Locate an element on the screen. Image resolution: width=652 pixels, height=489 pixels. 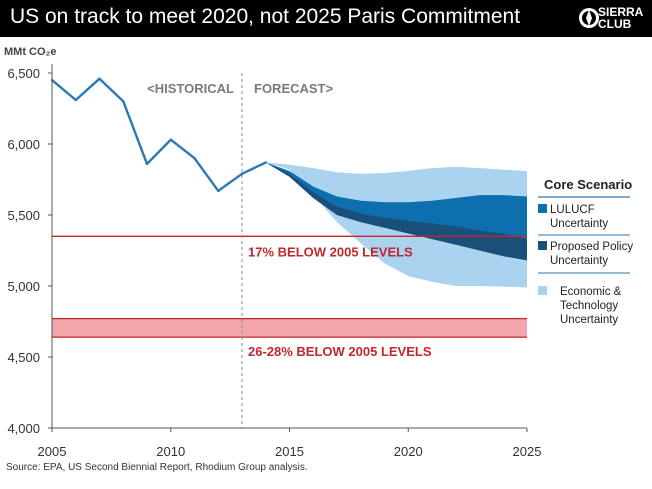
y-tick-label-6000: 6,000 is located at coordinates (23, 144).